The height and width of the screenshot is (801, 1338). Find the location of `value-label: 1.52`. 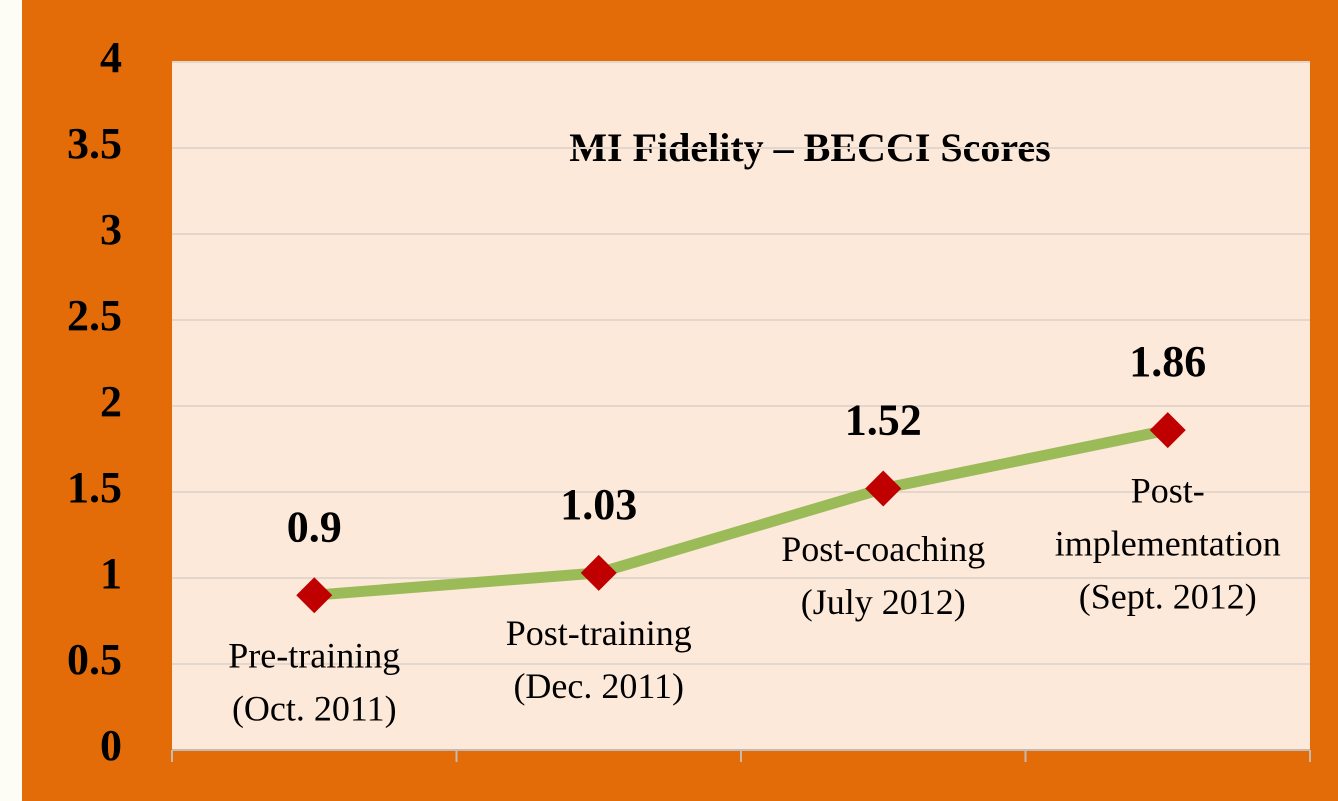

value-label: 1.52 is located at coordinates (883, 420).